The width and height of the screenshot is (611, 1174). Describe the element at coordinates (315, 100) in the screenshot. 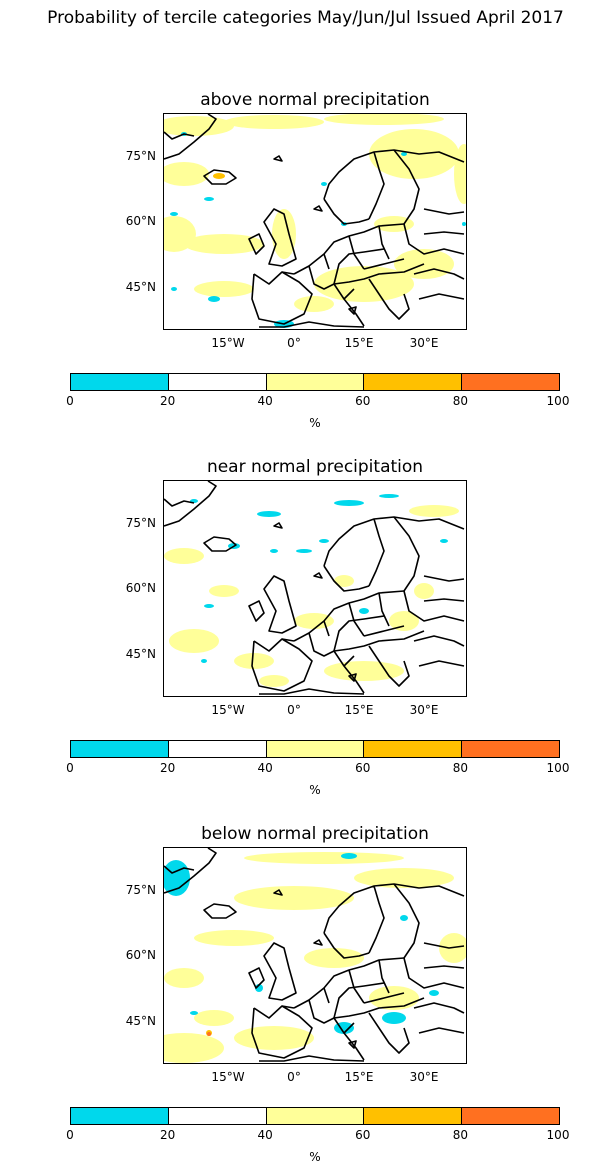

I see `panel-title: above normal precipitation` at that location.